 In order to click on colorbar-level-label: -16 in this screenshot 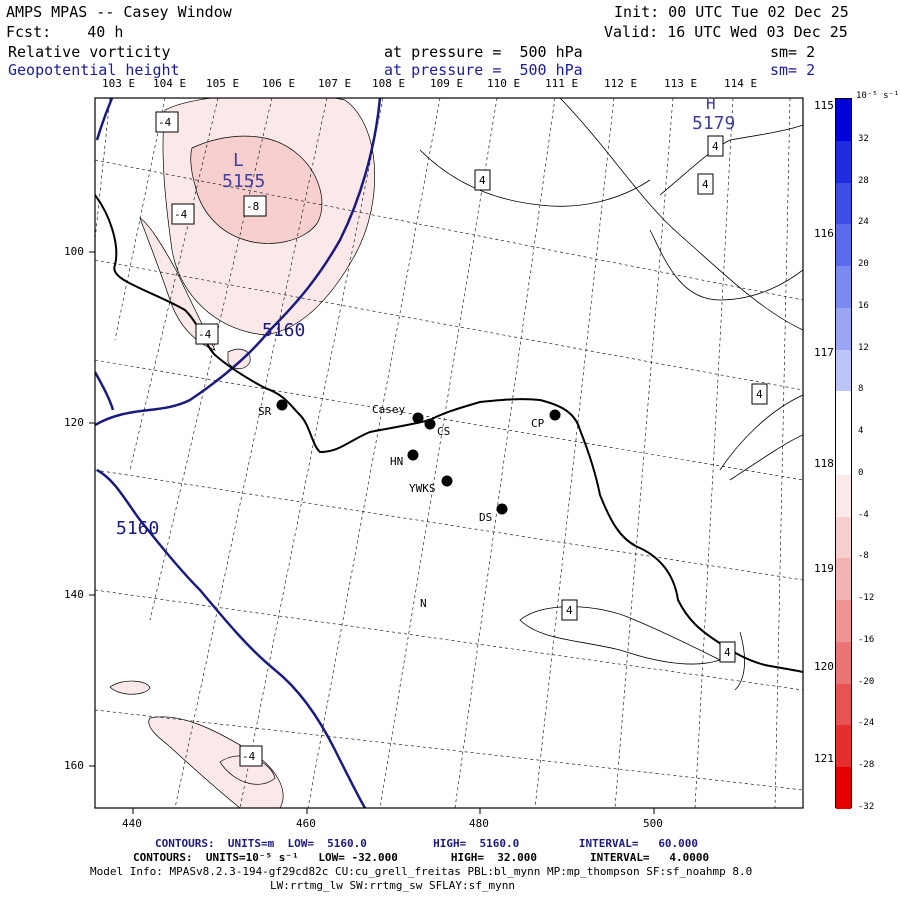, I will do `click(866, 639)`.